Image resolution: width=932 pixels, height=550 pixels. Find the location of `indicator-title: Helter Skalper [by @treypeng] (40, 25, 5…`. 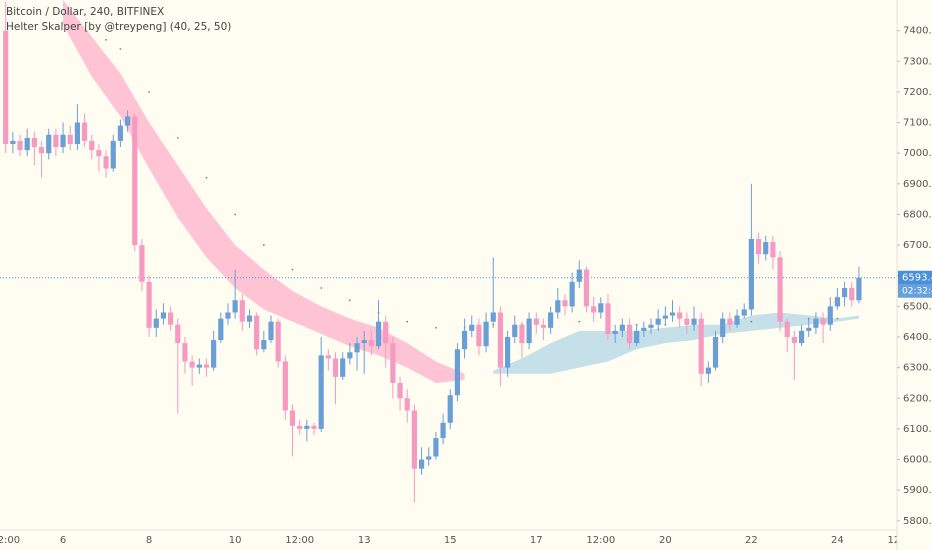

indicator-title: Helter Skalper [by @treypeng] (40, 25, 5… is located at coordinates (118, 27).